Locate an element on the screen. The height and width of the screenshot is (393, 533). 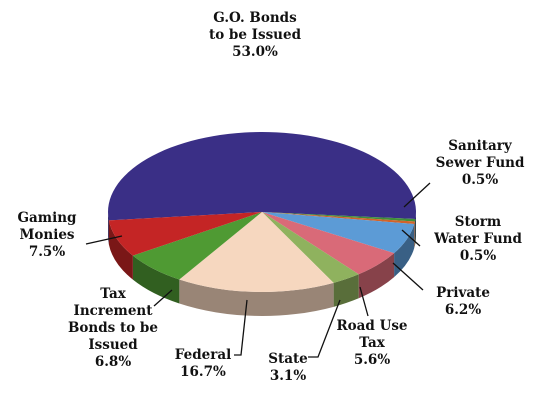
slice-state-value-label: 3.1% is located at coordinates (288, 376).